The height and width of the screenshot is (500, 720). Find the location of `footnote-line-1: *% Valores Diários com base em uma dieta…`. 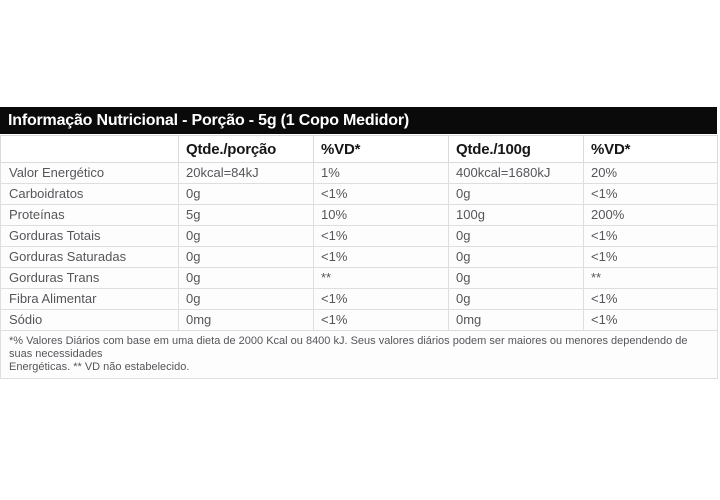

footnote-line-1: *% Valores Diários com base em uma dieta… is located at coordinates (348, 347).